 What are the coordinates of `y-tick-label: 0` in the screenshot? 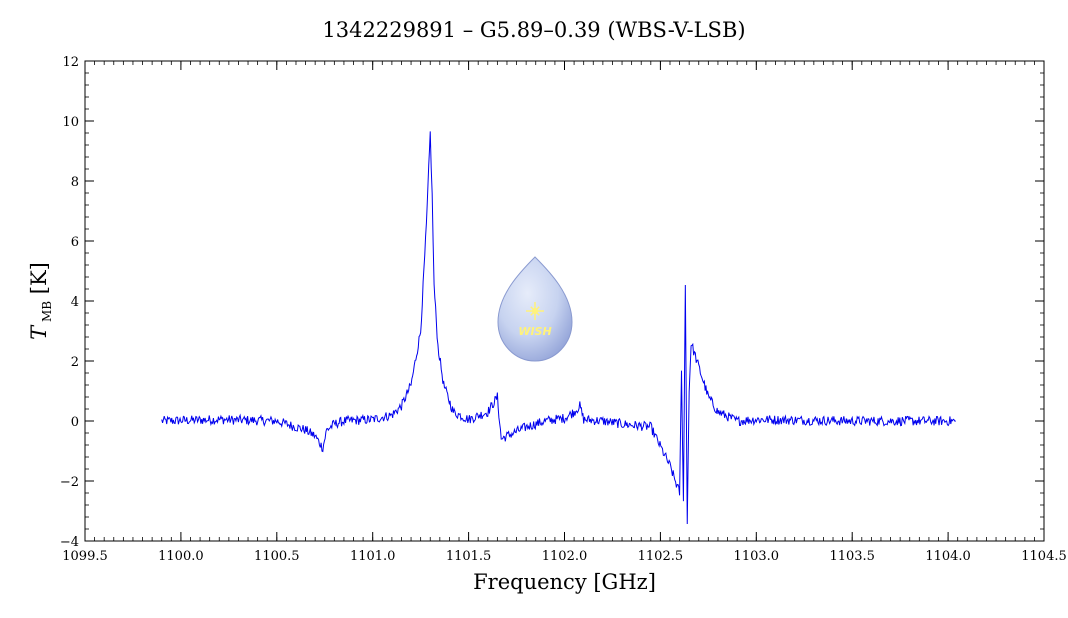 It's located at (75, 422).